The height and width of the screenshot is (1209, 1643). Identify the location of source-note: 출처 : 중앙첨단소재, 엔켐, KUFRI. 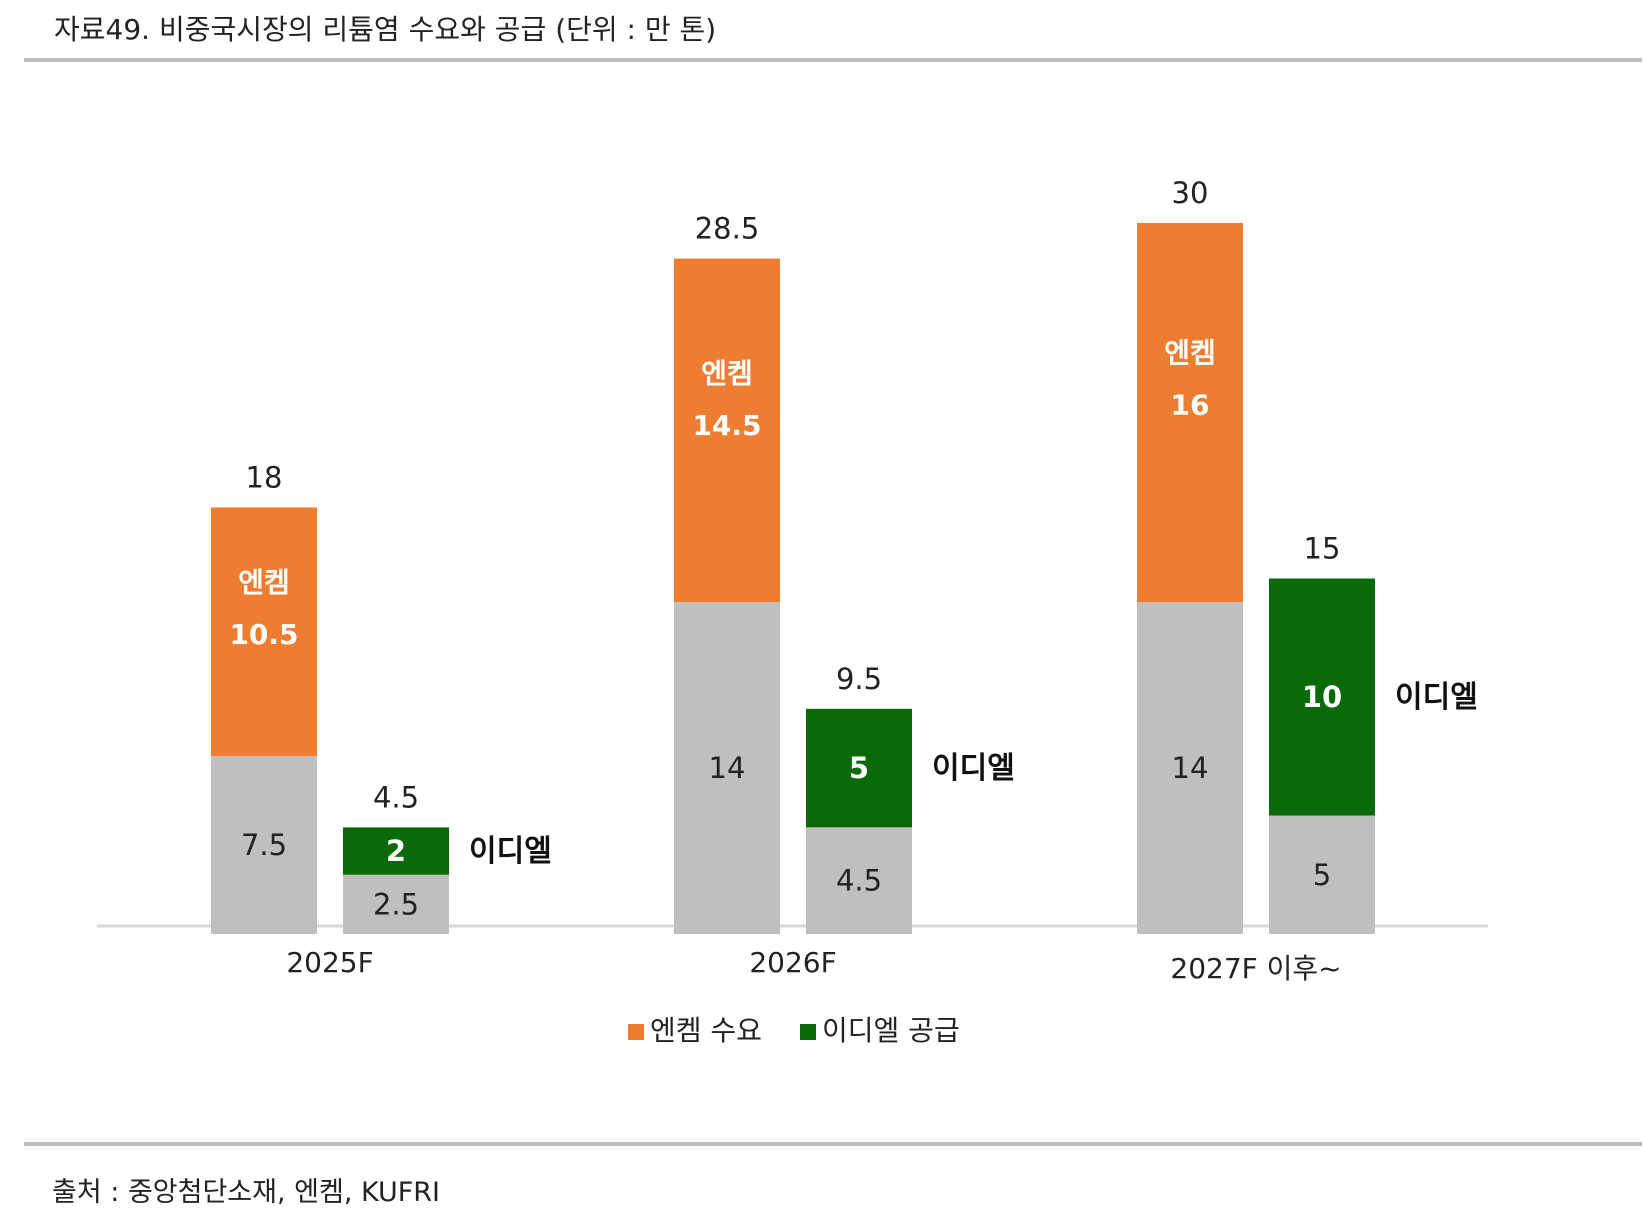
(246, 1192).